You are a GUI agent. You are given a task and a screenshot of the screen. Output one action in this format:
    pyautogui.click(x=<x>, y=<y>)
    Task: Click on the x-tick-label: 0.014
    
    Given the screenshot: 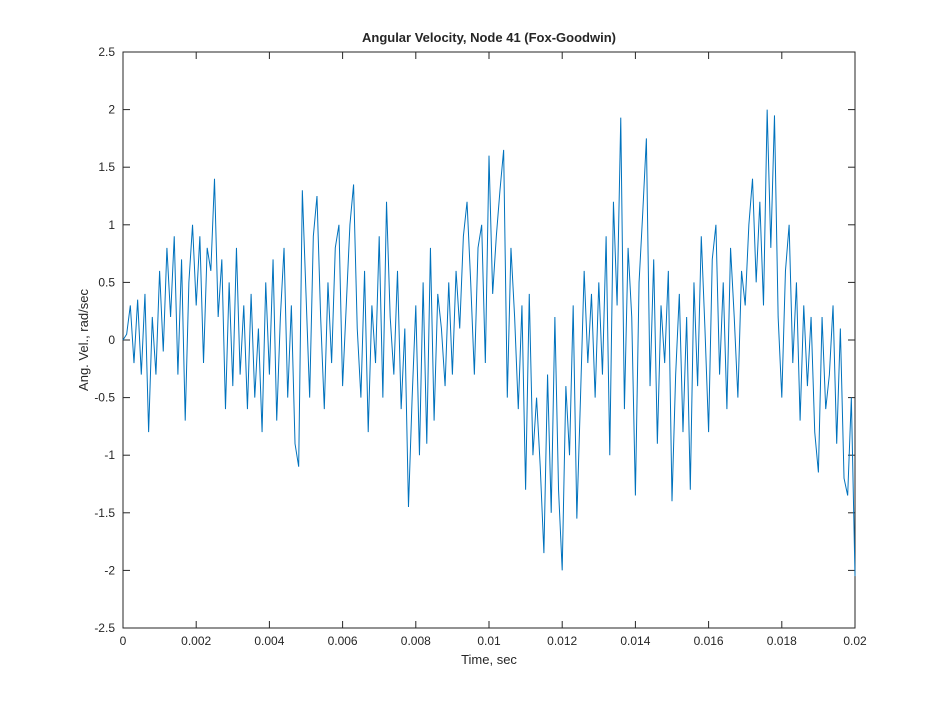 What is the action you would take?
    pyautogui.click(x=635, y=641)
    